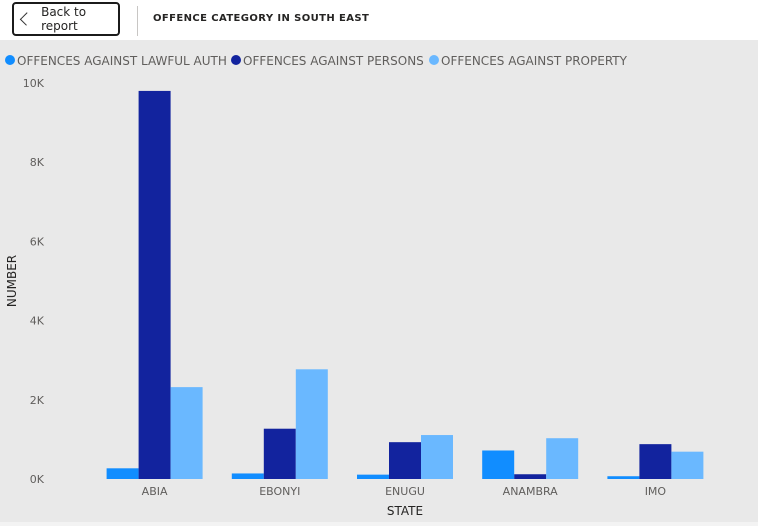  I want to click on x-tick-label: IMO, so click(656, 491).